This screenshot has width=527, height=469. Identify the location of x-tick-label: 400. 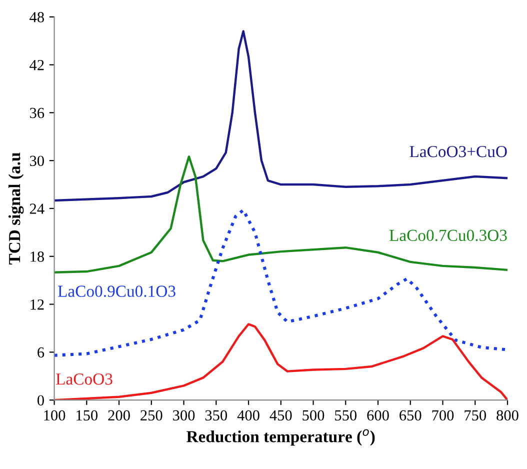
(248, 415).